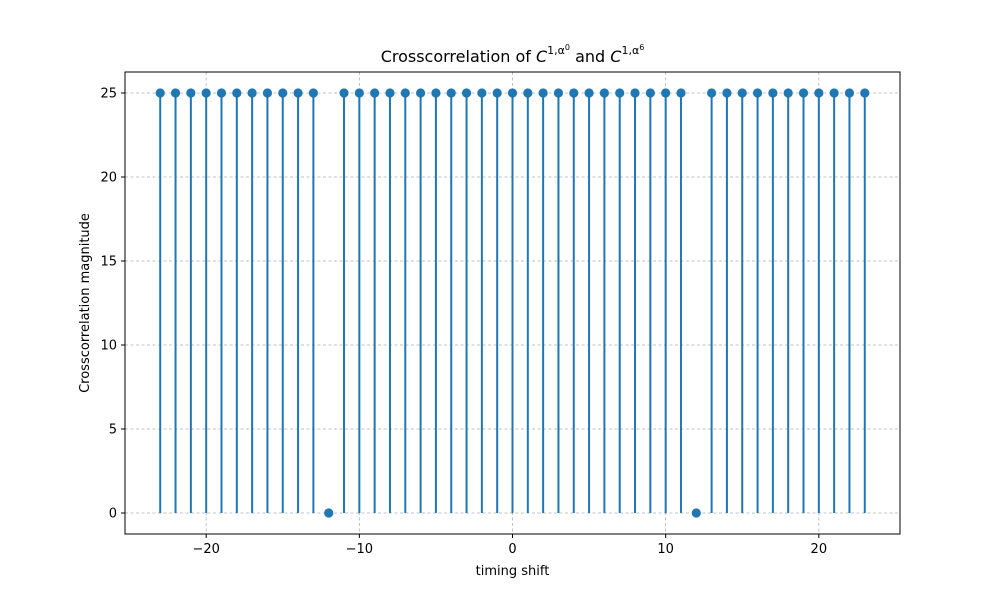 The height and width of the screenshot is (600, 1000). I want to click on y-tick-label-1: 5, so click(113, 430).